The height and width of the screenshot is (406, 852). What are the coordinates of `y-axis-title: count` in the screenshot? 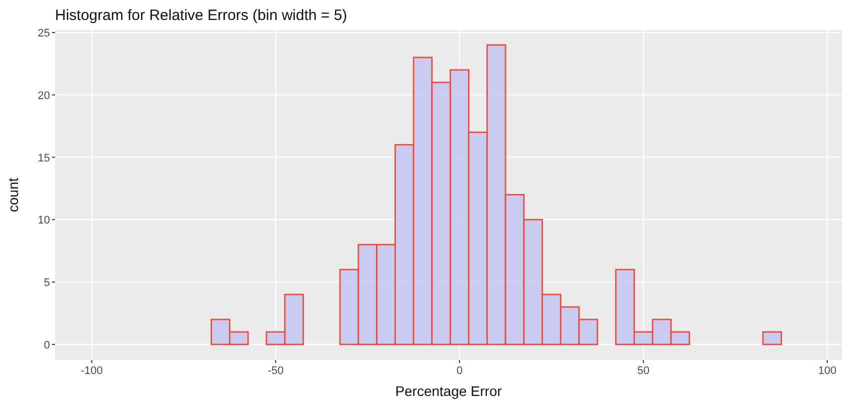 It's located at (13, 195).